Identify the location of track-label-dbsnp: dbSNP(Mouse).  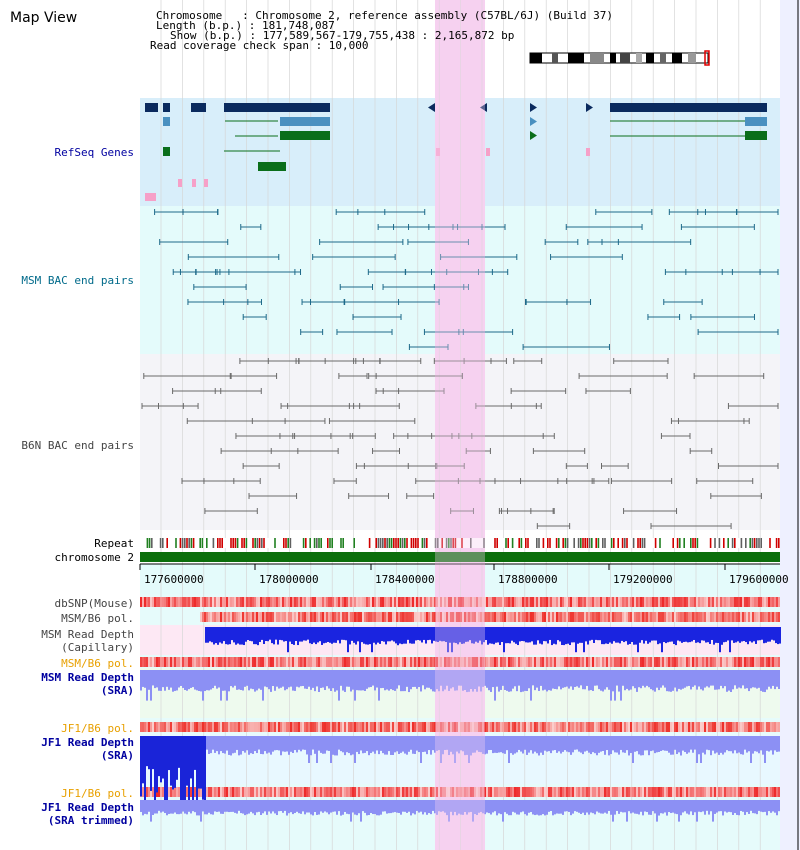
(94, 603).